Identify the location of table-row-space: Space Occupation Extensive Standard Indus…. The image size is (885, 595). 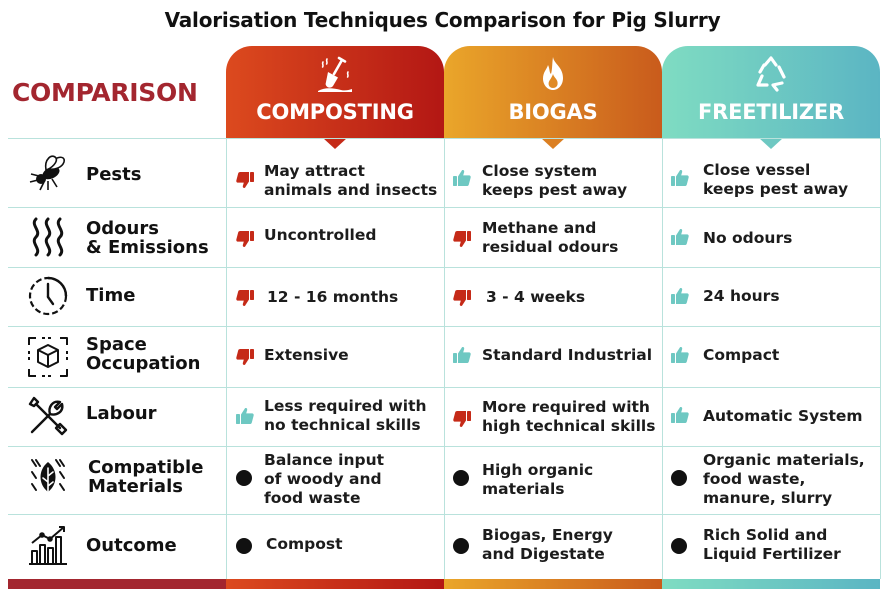
(444, 357).